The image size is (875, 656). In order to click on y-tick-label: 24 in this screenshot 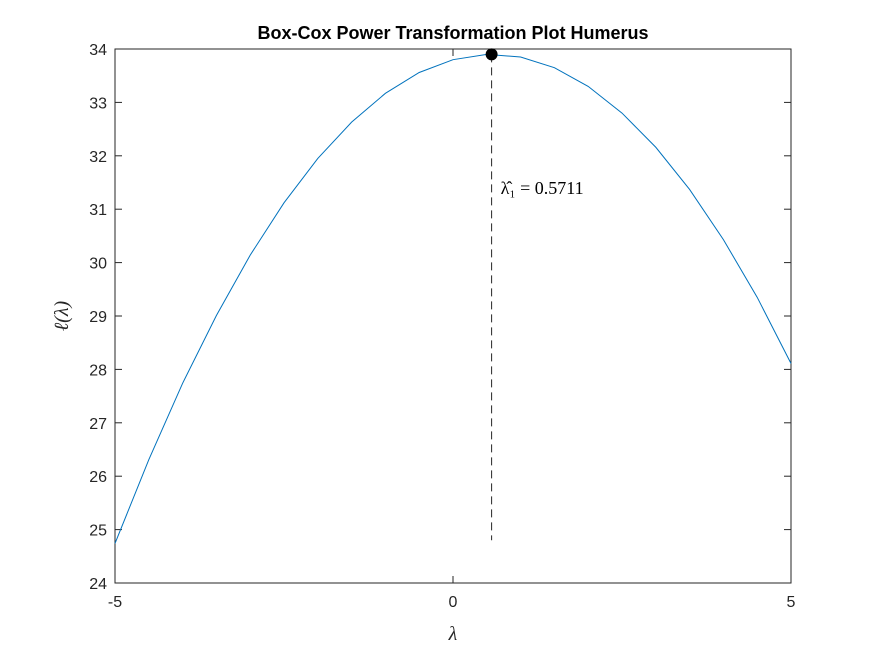, I will do `click(98, 584)`.